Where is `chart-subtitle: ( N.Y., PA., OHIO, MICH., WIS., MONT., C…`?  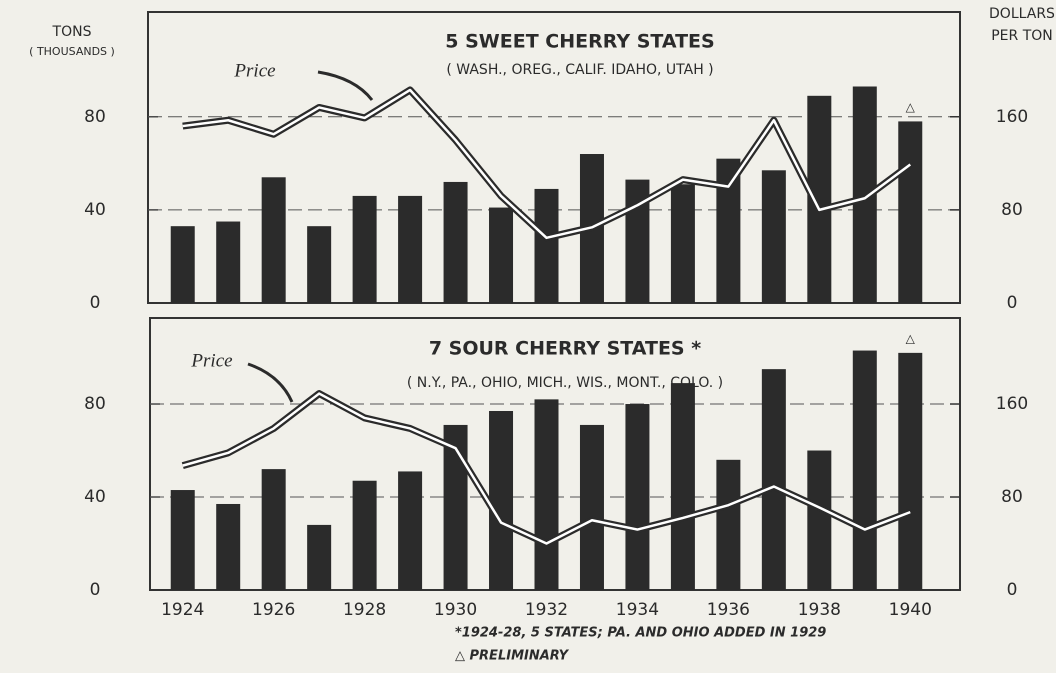 chart-subtitle: ( N.Y., PA., OHIO, MICH., WIS., MONT., C… is located at coordinates (565, 383).